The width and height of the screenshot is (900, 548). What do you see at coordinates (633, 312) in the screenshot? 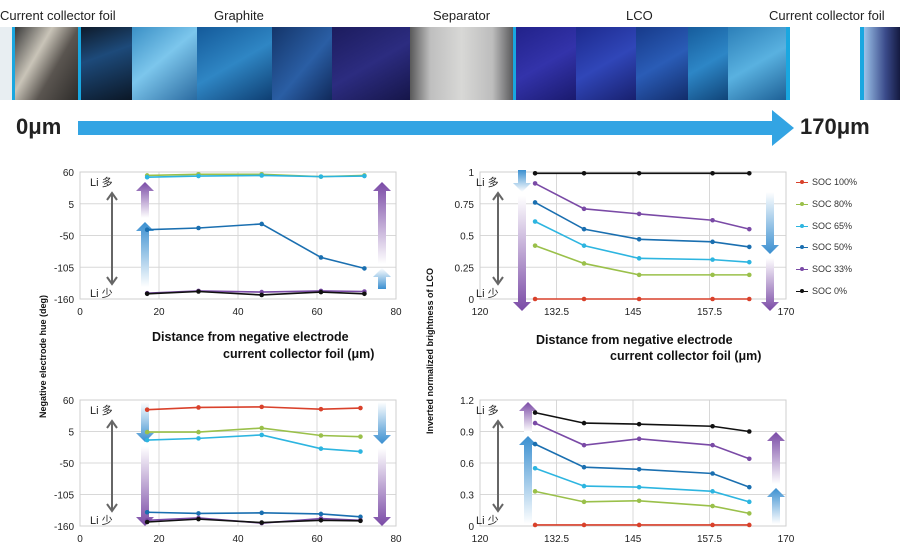
I see `x-tick-label: 145` at bounding box center [633, 312].